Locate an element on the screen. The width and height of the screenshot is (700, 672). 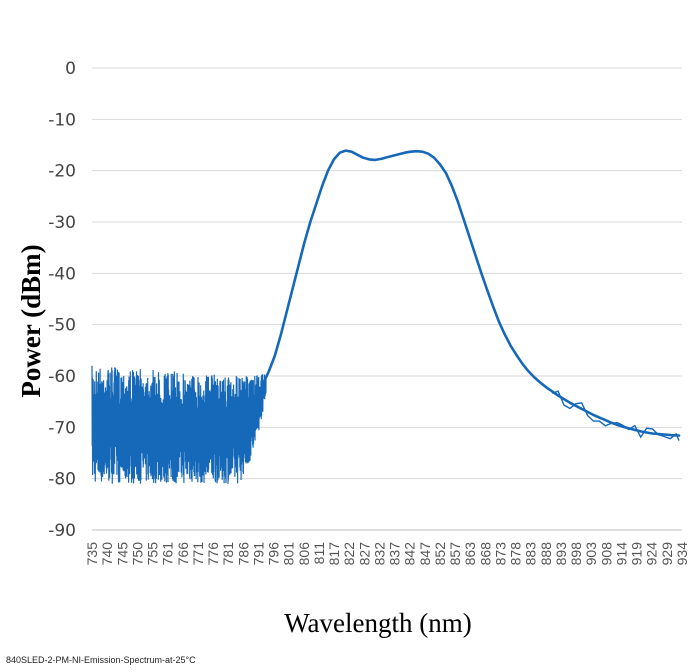
x-tick-label: 811 is located at coordinates (319, 553).